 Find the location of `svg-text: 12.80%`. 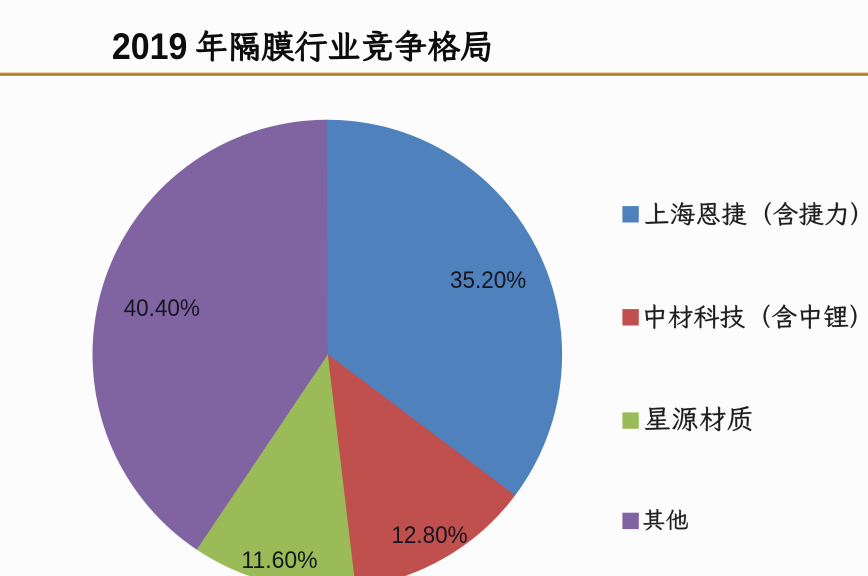

svg-text: 12.80% is located at coordinates (429, 535).